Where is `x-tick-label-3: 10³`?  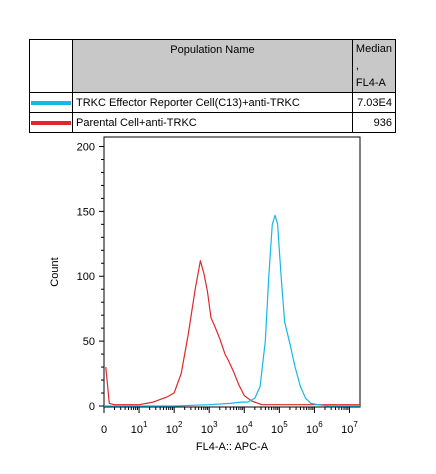 x-tick-label-3: 10³ is located at coordinates (209, 428).